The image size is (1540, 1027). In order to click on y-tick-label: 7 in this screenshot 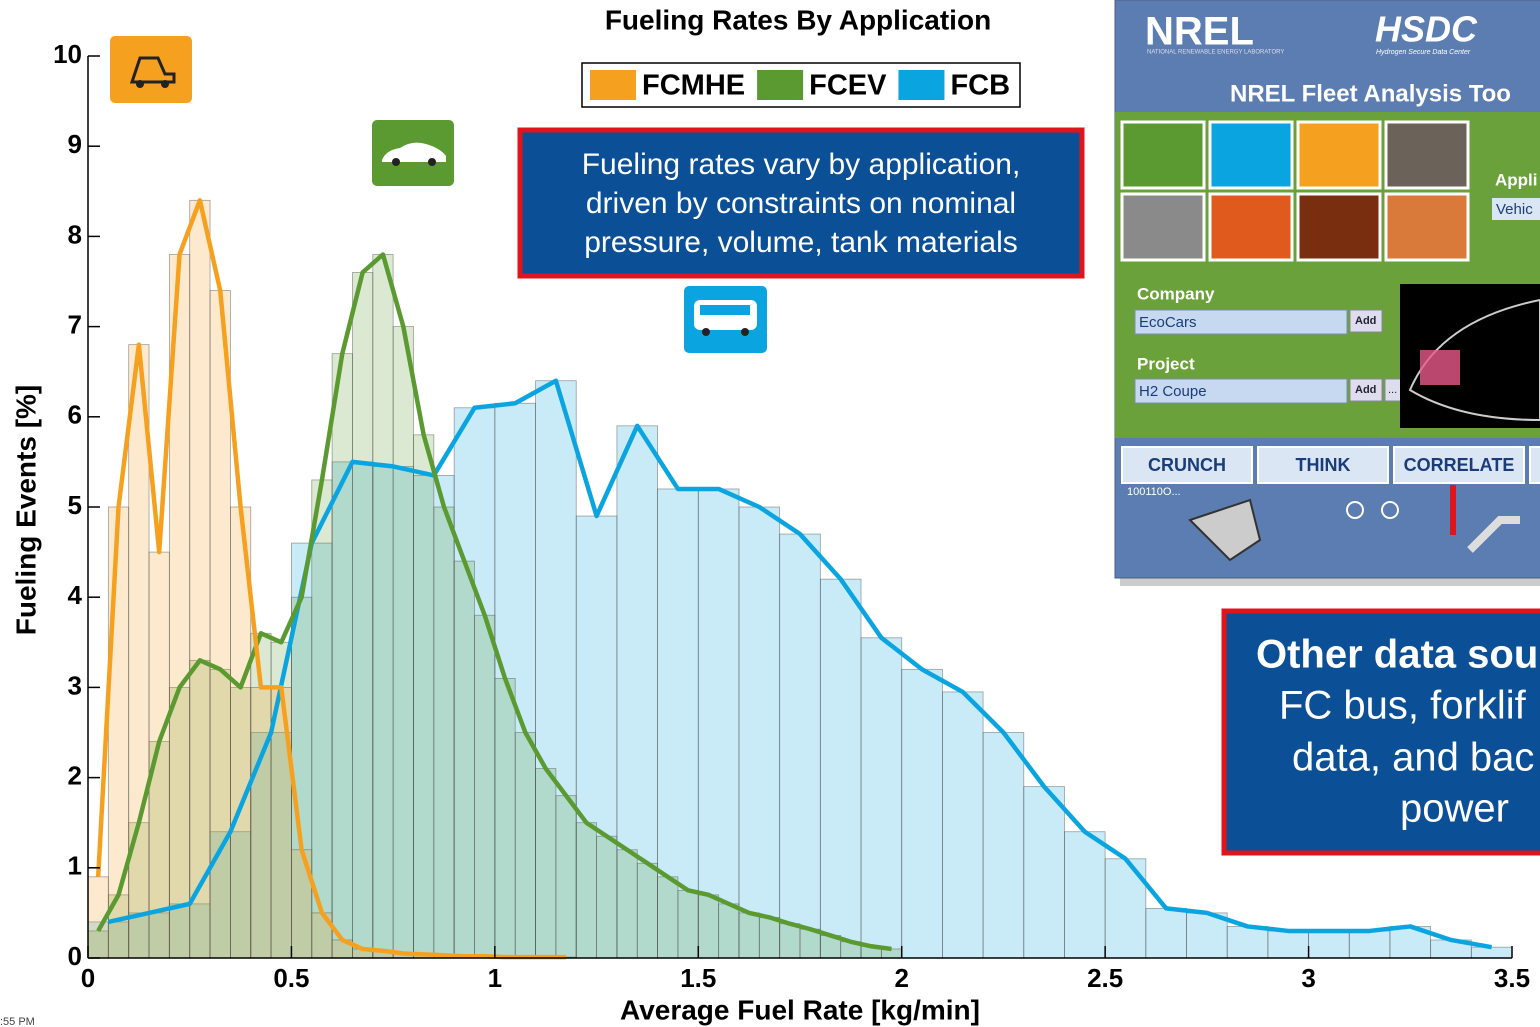, I will do `click(75, 324)`.